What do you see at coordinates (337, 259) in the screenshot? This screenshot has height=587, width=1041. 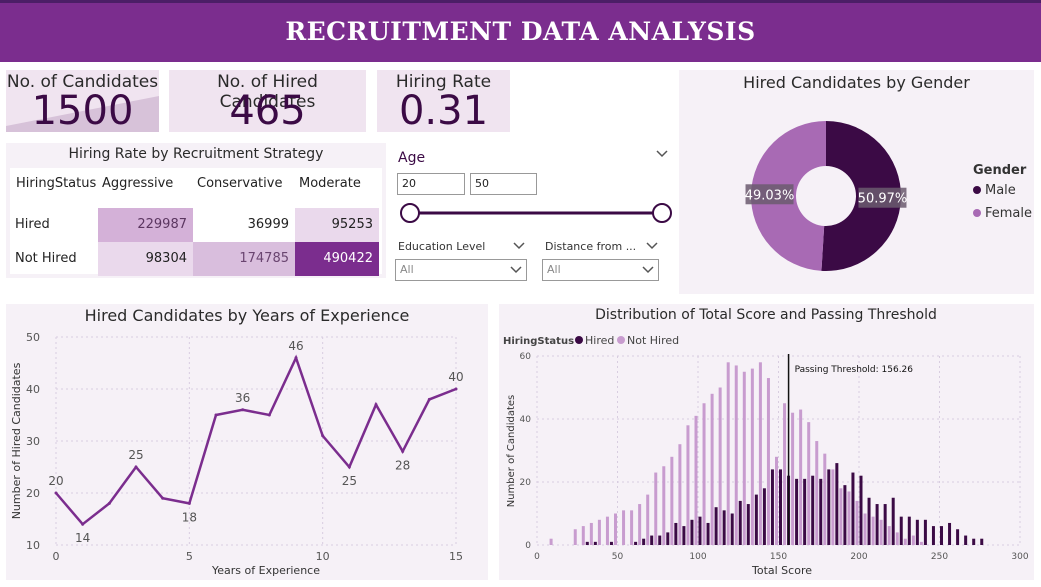 I see `matrix-cell: 490422` at bounding box center [337, 259].